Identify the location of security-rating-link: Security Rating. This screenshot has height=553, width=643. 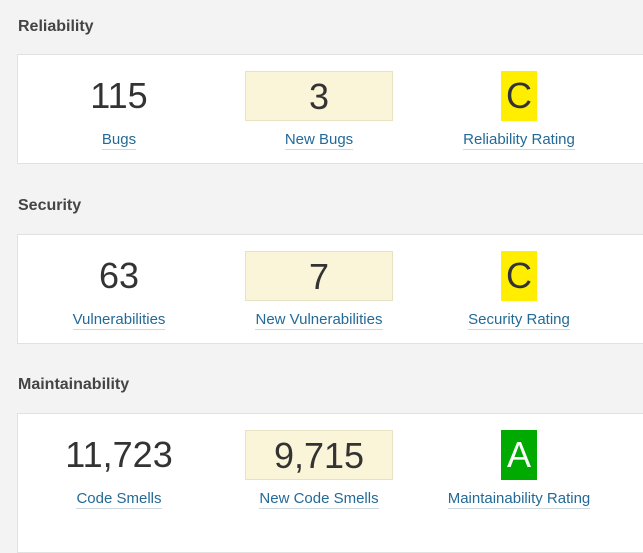
(519, 320).